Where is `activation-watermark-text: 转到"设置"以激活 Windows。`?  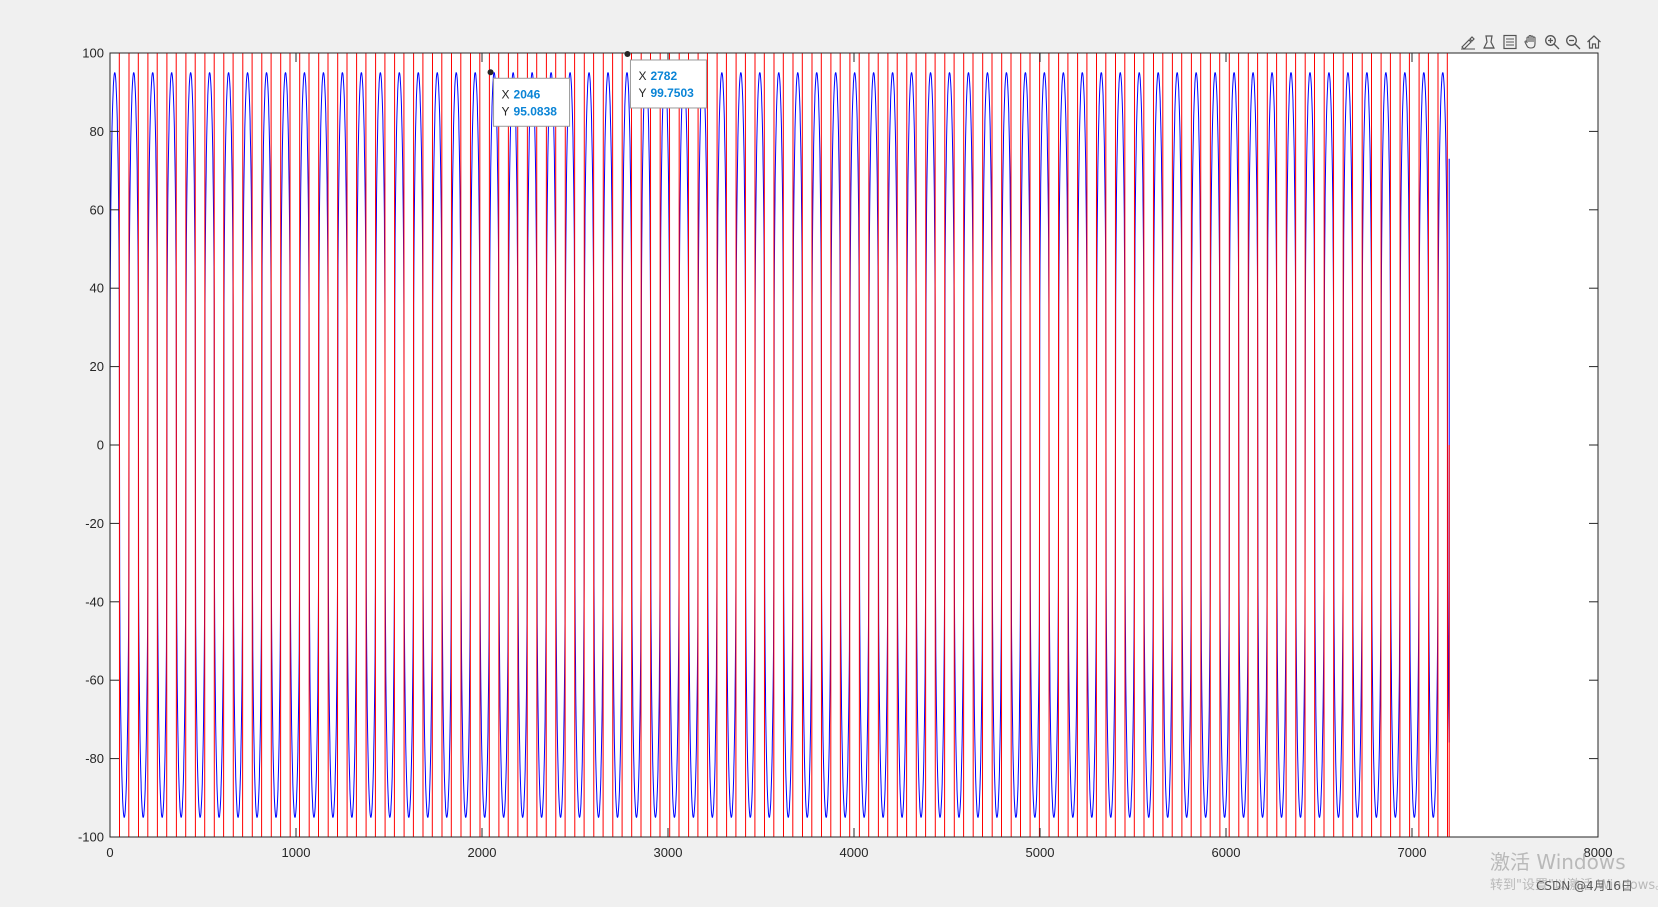
activation-watermark-text: 转到"设置"以激活 Windows。 is located at coordinates (1574, 885).